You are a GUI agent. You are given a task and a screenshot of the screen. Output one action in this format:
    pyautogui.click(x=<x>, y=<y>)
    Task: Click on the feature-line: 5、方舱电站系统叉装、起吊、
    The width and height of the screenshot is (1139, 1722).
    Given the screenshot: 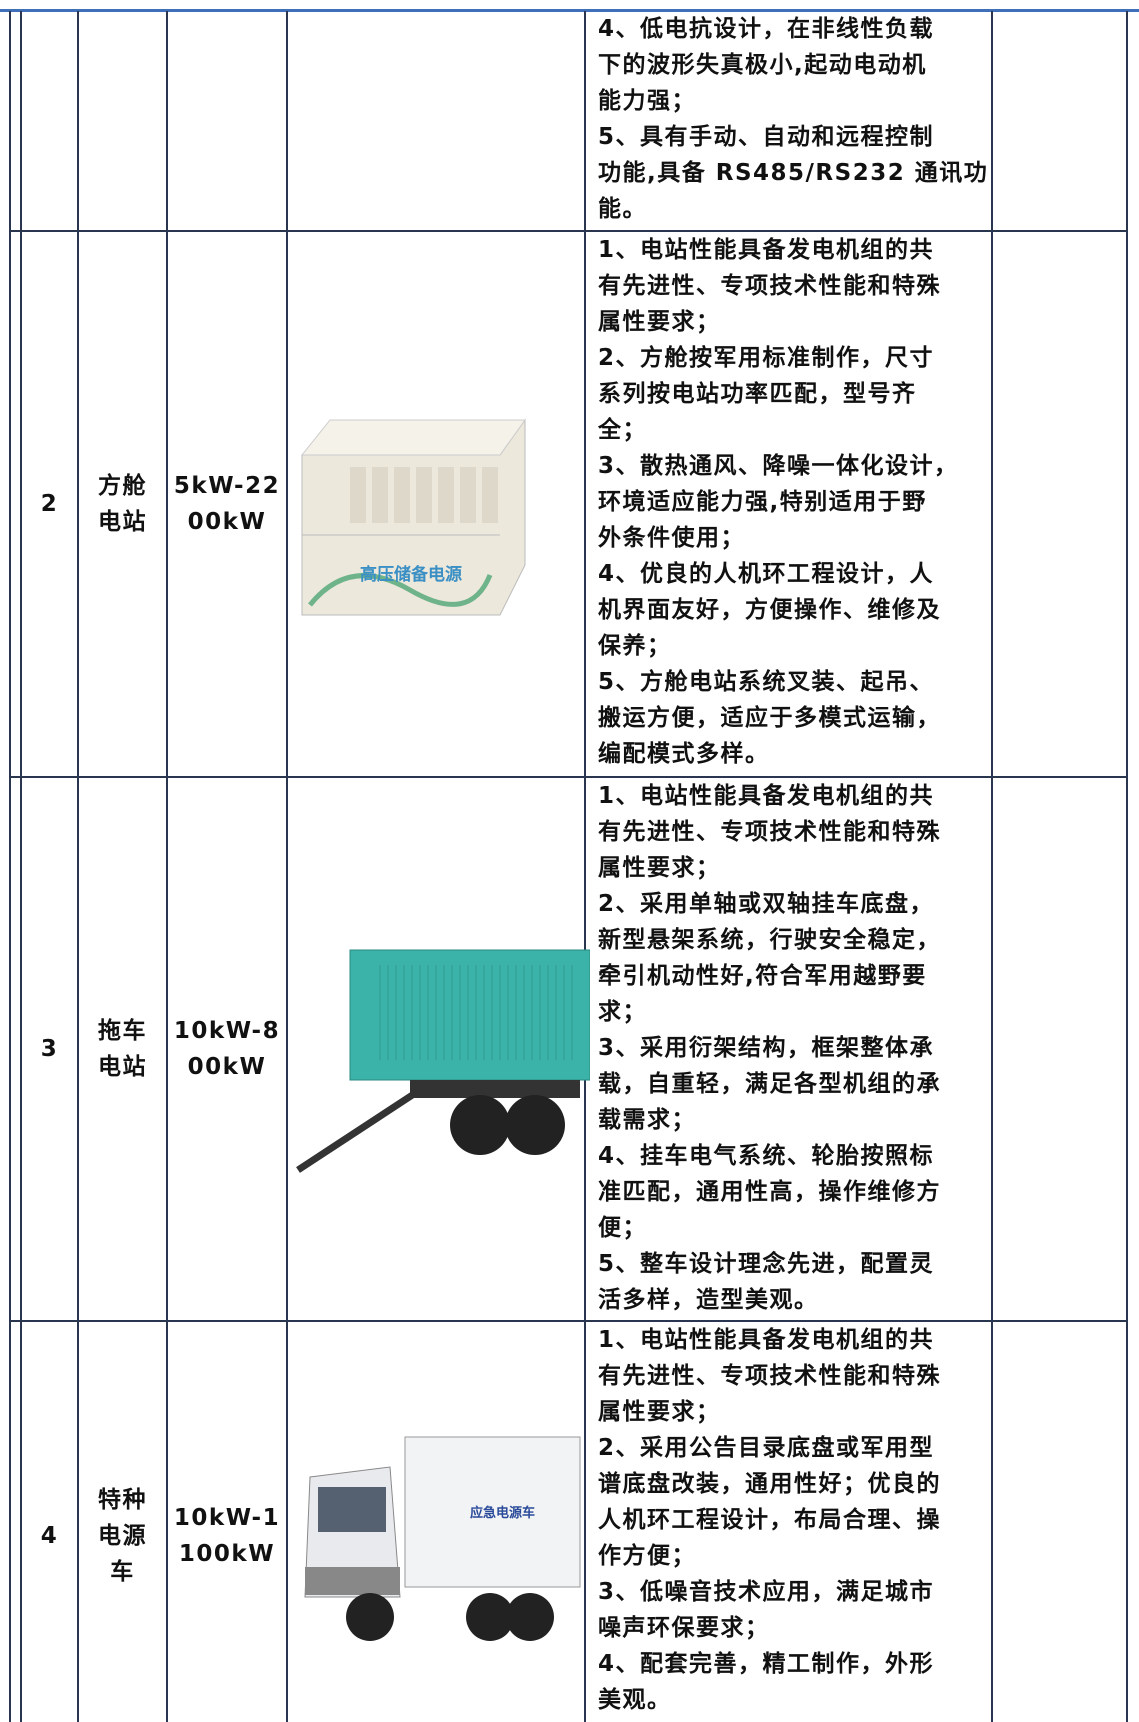 What is the action you would take?
    pyautogui.click(x=766, y=682)
    